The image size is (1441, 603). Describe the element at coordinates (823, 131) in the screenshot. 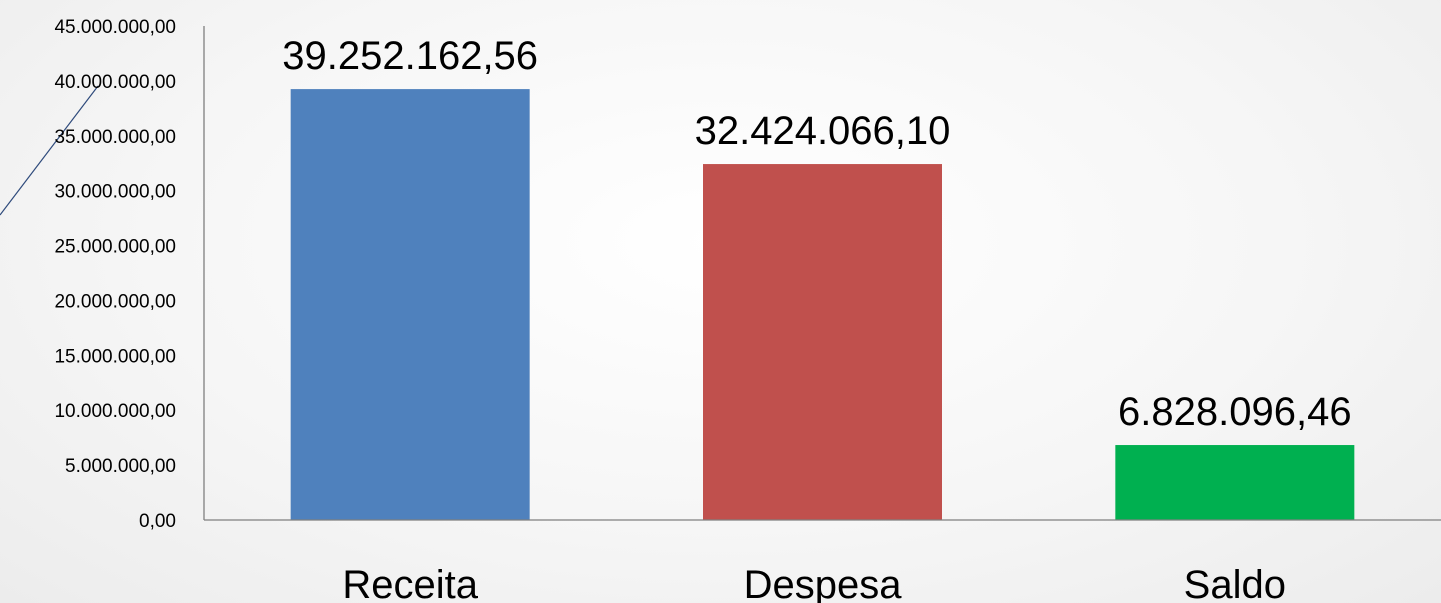

I see `data-label-despesa: 32.424.066,10` at that location.